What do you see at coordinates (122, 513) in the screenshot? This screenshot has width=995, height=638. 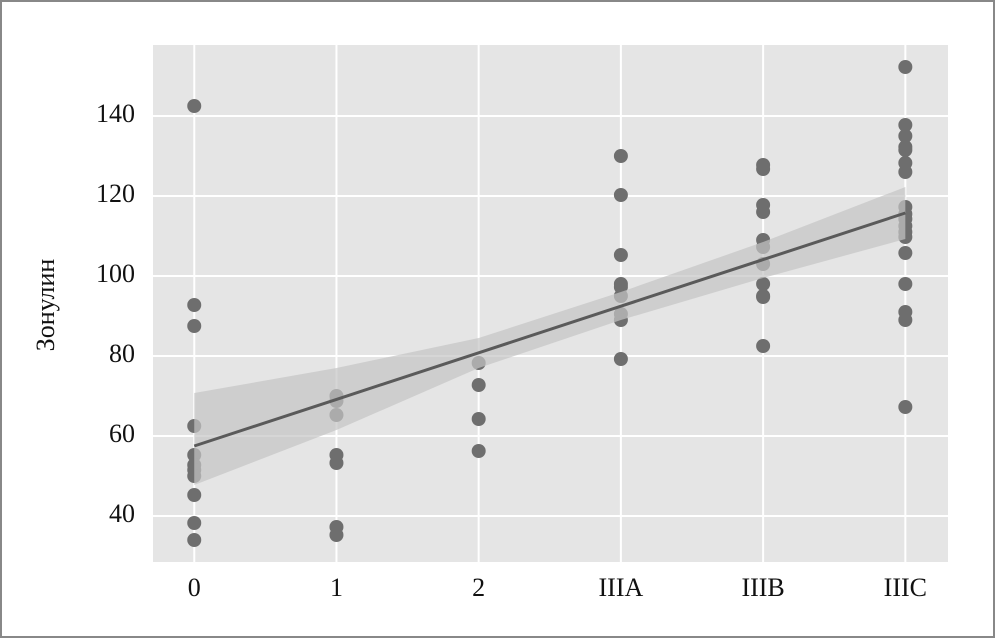 I see `y-tick-label: 40` at bounding box center [122, 513].